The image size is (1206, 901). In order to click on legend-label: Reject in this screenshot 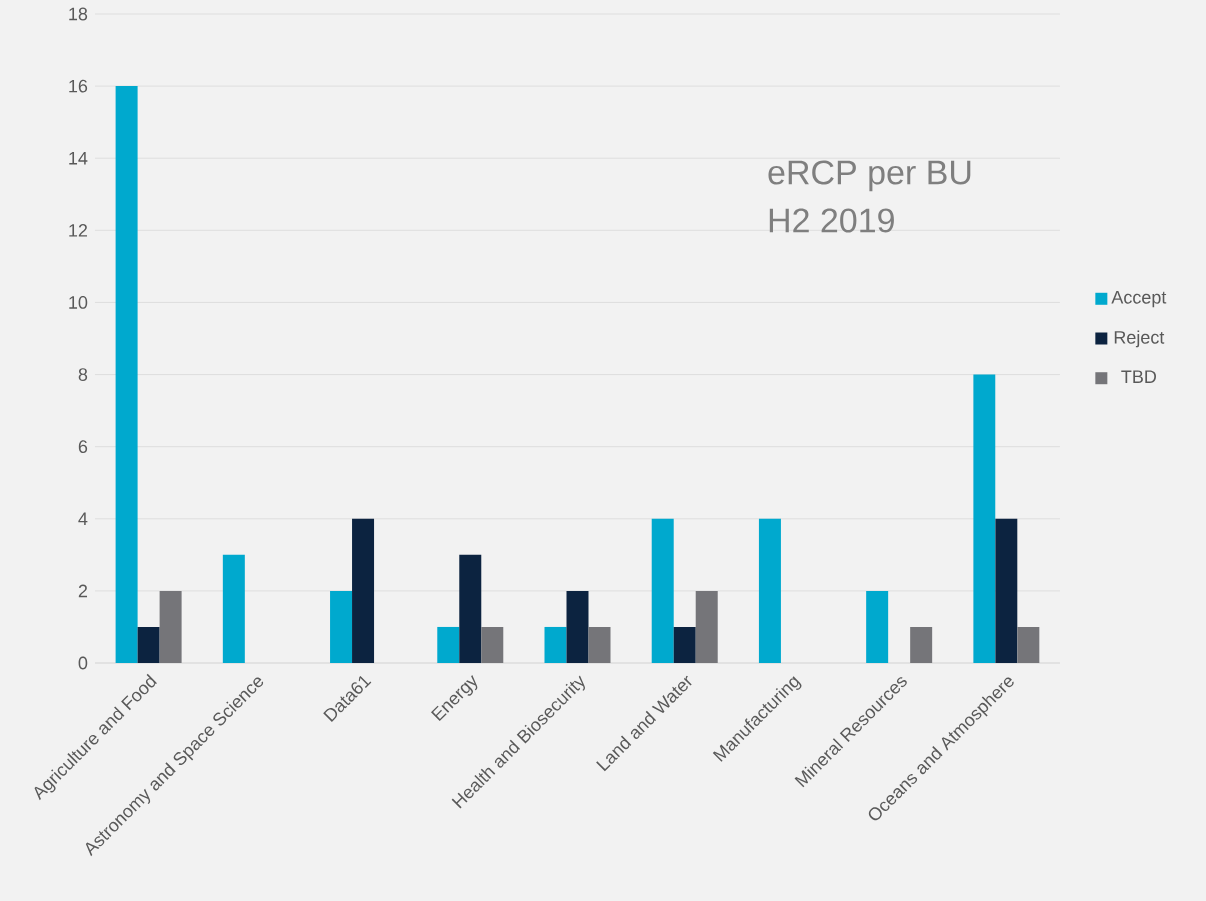, I will do `click(1139, 339)`.